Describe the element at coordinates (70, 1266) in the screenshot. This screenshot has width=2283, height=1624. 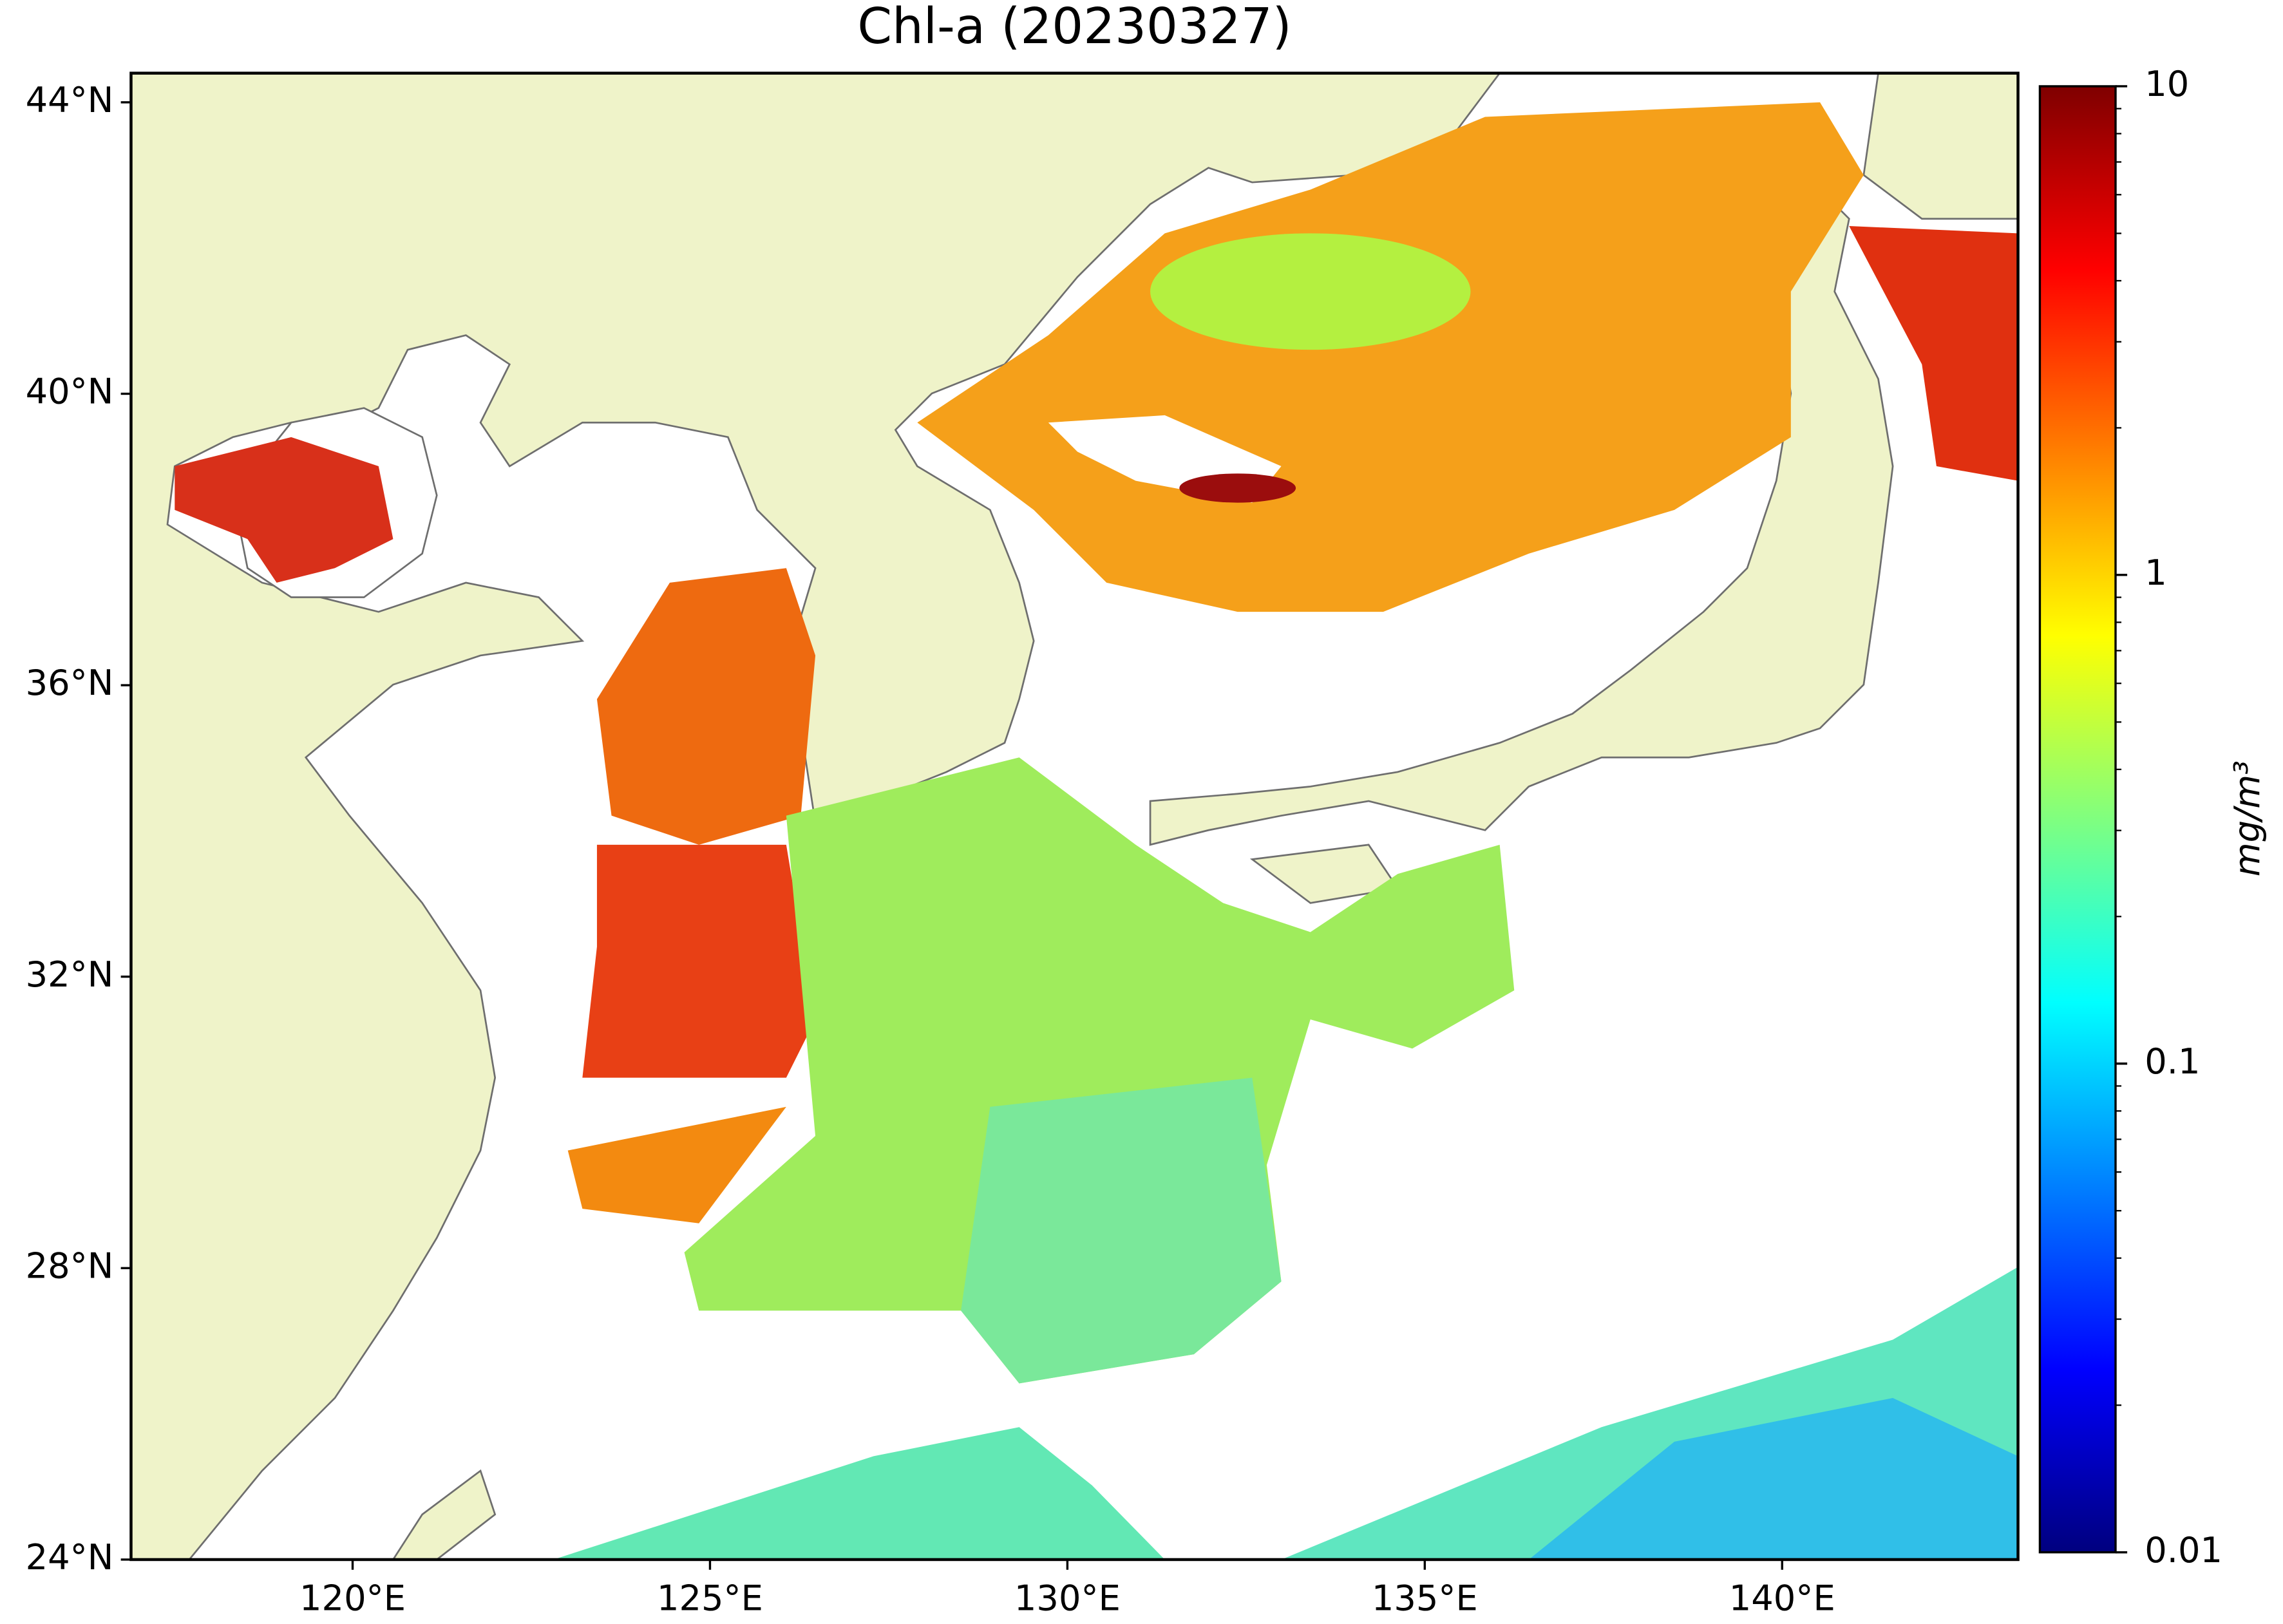
I see `y-tick-label: 28°N` at that location.